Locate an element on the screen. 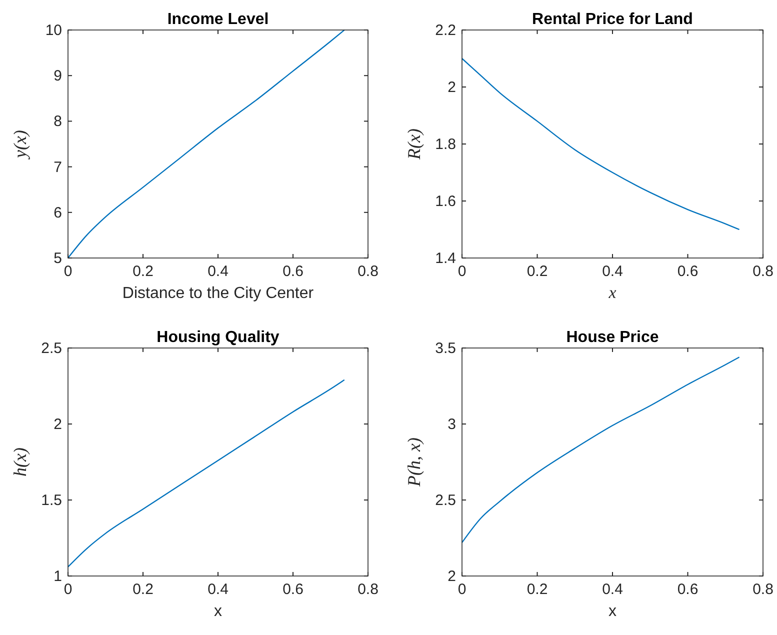 The height and width of the screenshot is (635, 777). y-tick-label: 9 is located at coordinates (58, 76).